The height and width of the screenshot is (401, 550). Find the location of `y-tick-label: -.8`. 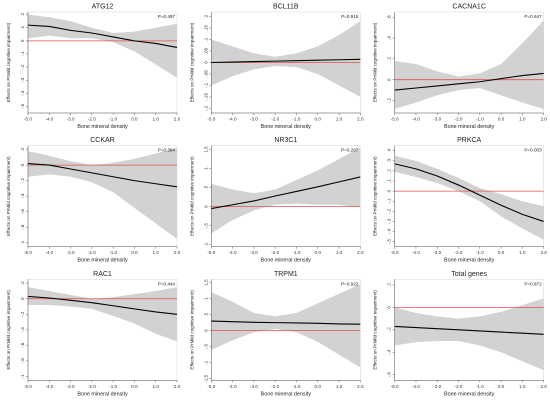

y-tick-label: -.8 is located at coordinates (22, 227).